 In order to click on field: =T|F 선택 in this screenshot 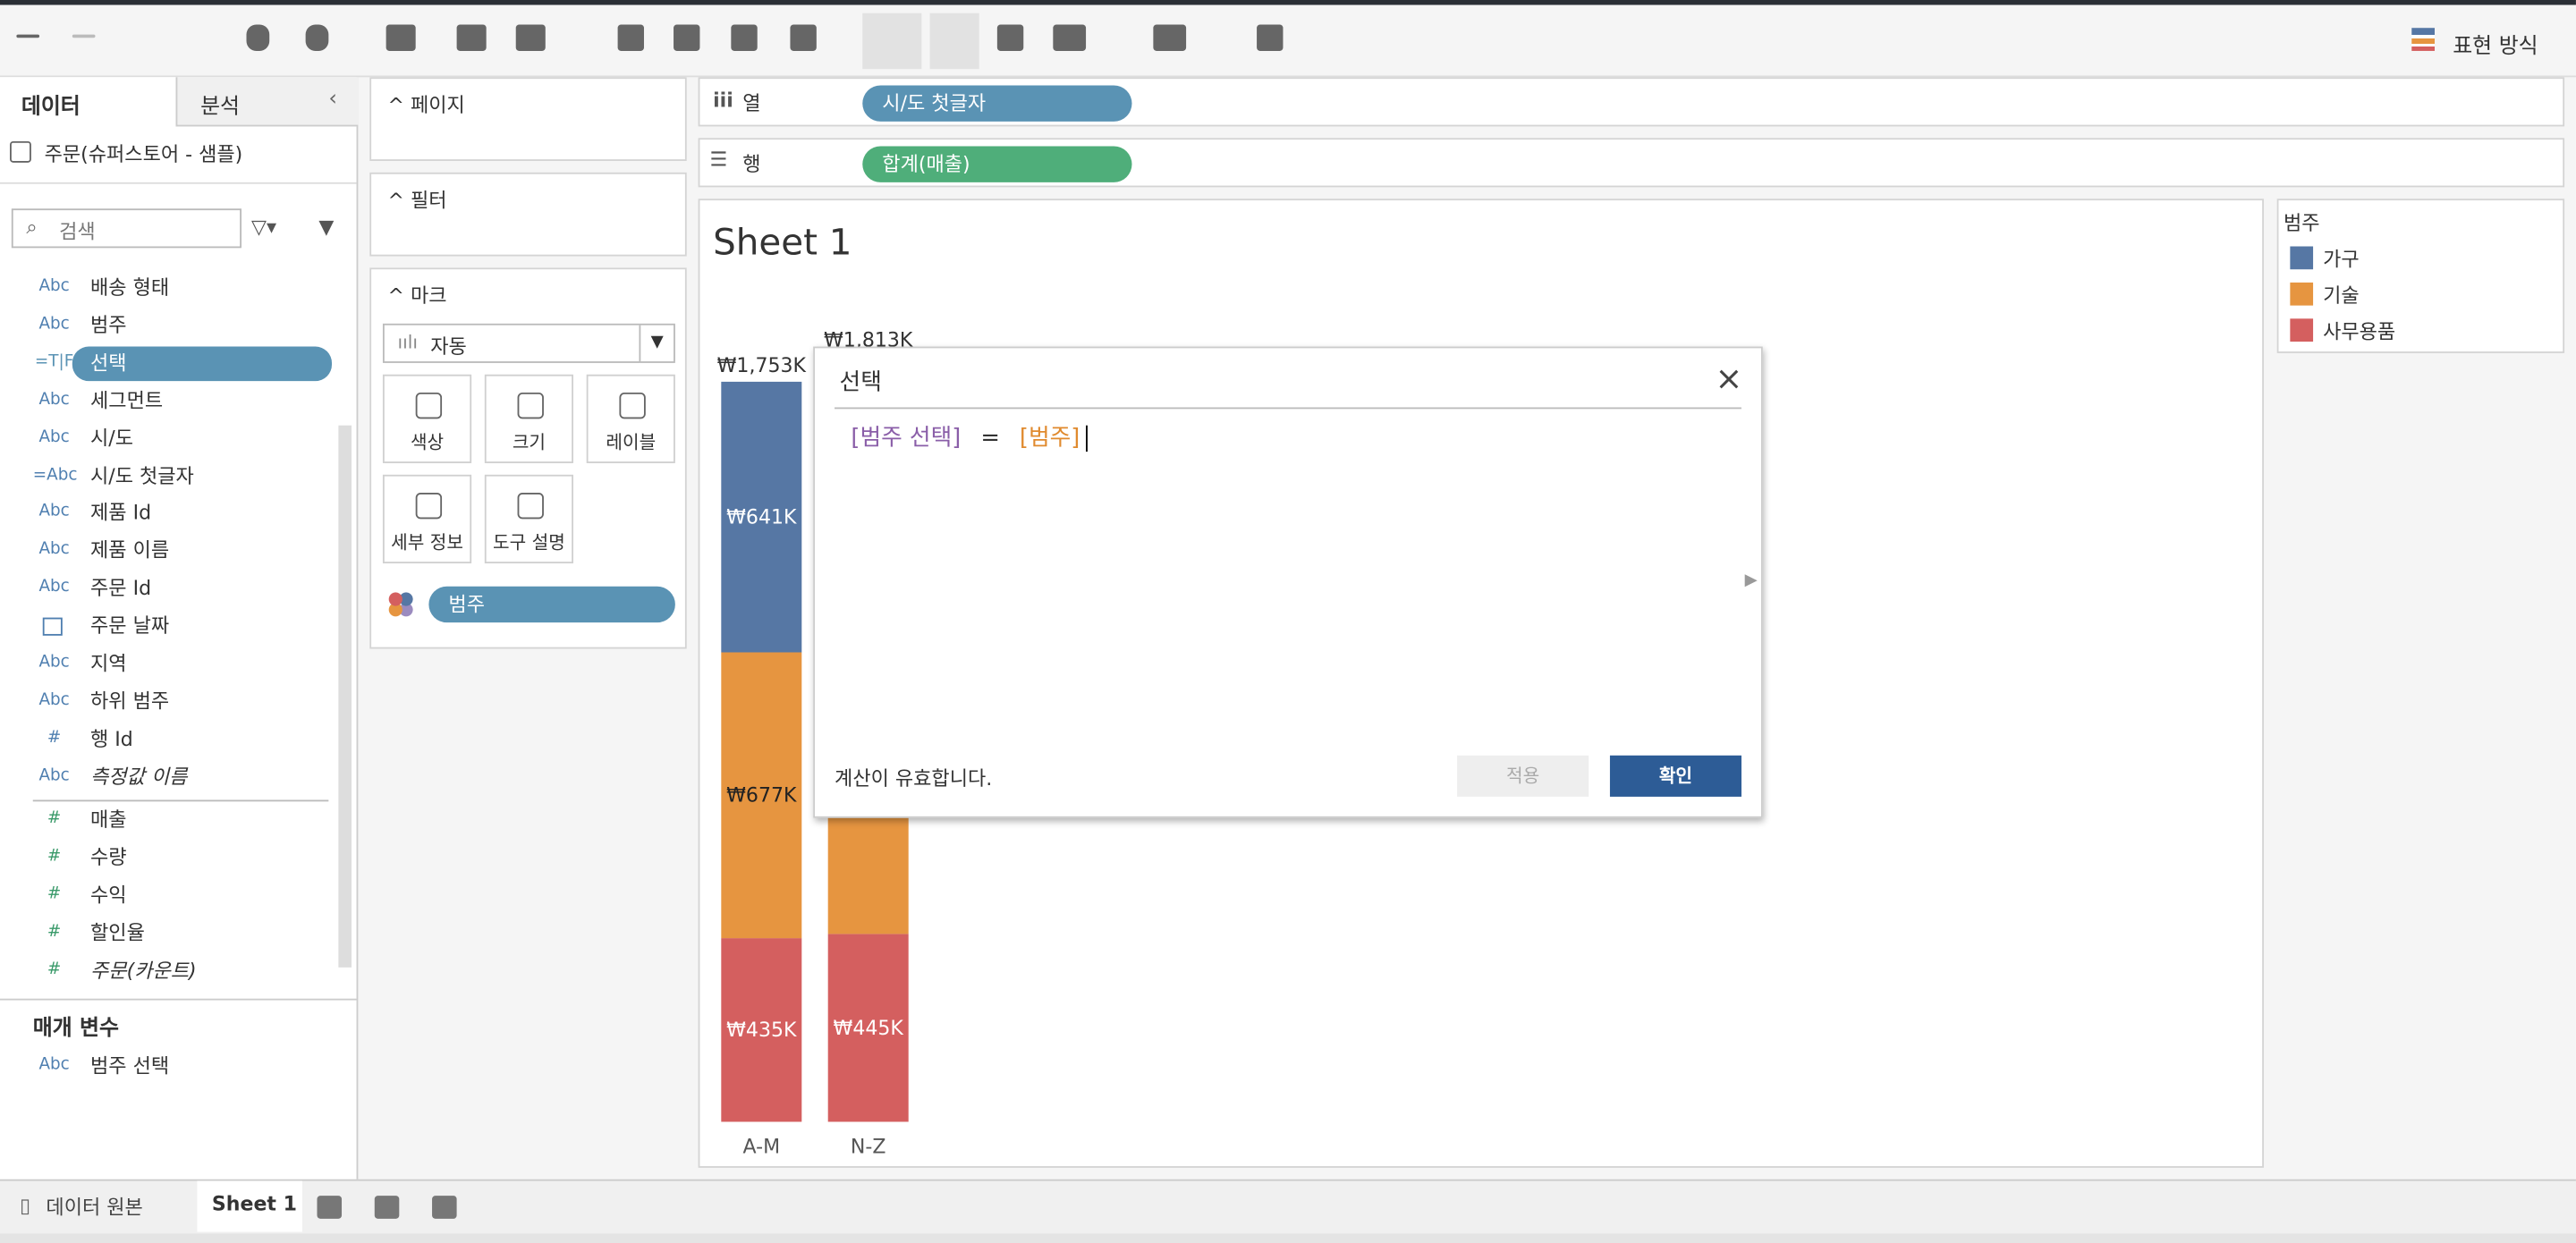, I will do `click(171, 363)`.